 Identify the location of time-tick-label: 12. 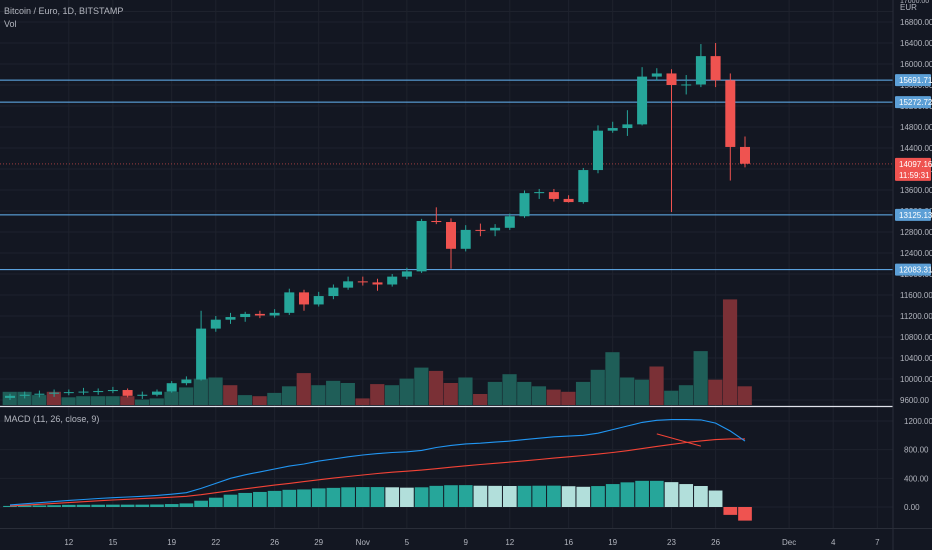
(68, 542).